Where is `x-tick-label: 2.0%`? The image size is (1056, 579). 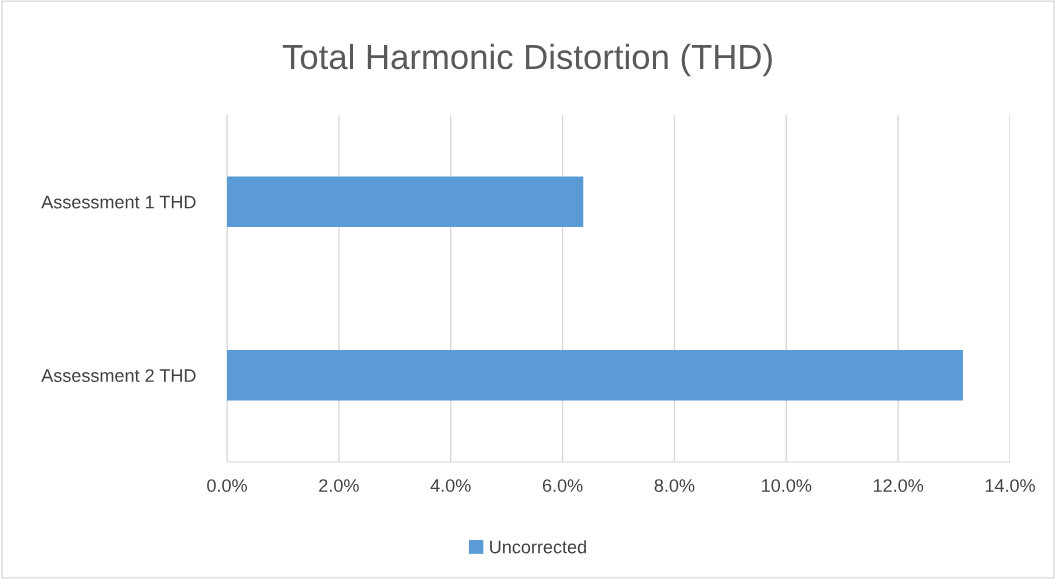 x-tick-label: 2.0% is located at coordinates (339, 485).